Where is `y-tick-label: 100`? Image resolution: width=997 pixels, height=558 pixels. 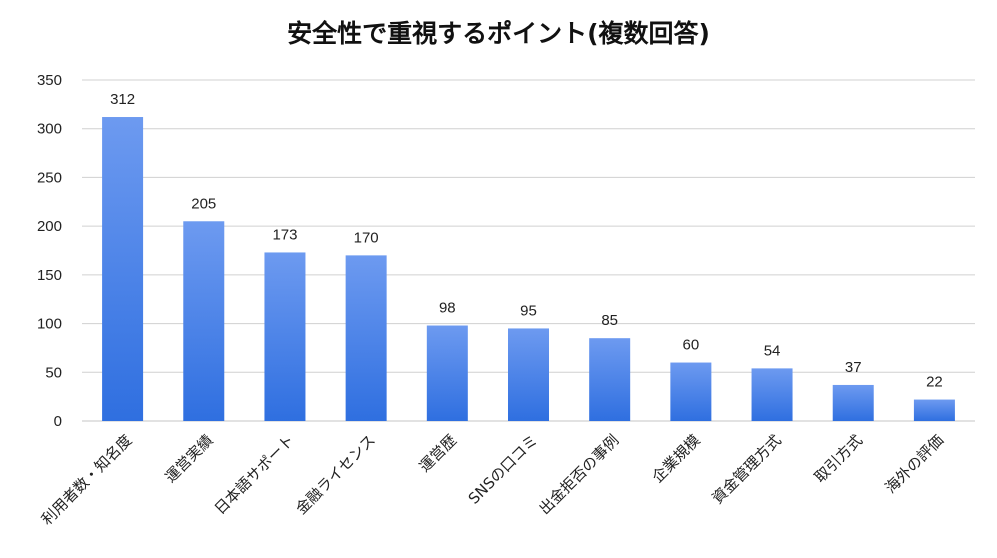
y-tick-label: 100 is located at coordinates (49, 324).